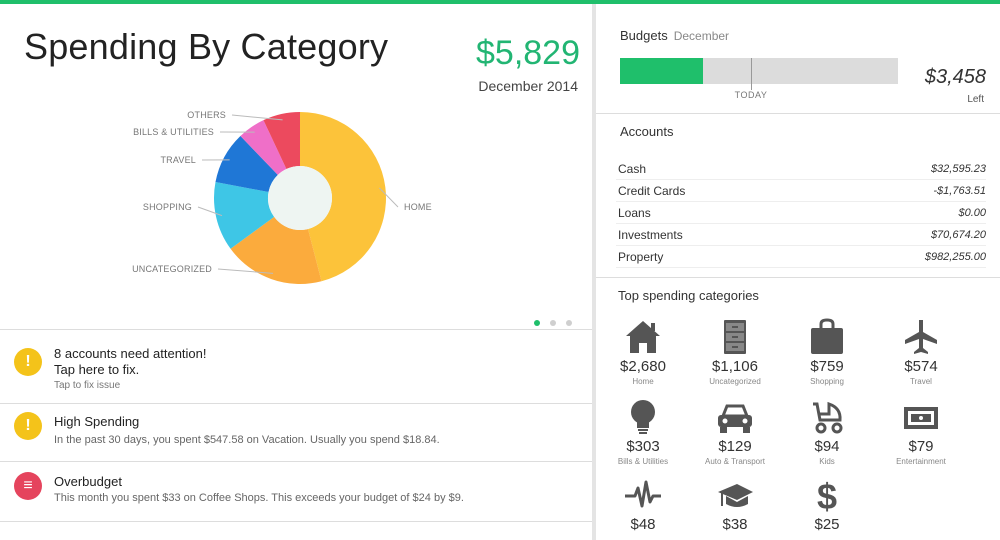 The height and width of the screenshot is (540, 1000). What do you see at coordinates (674, 35) in the screenshot?
I see `budget-header: Budgets December` at bounding box center [674, 35].